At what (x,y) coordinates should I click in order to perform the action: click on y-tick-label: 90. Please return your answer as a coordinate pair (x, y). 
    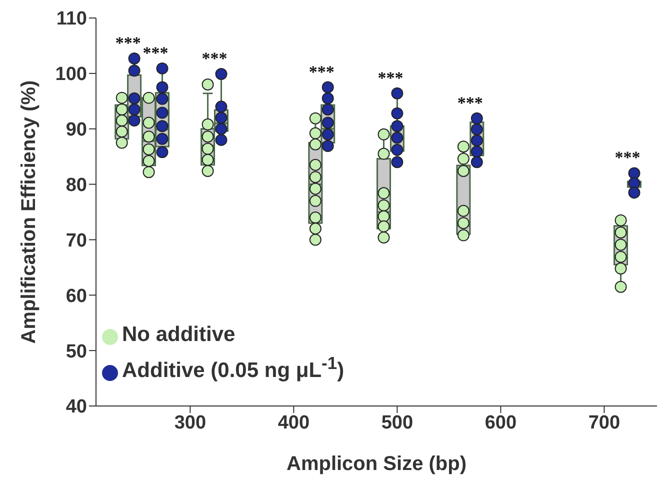
    Looking at the image, I should click on (76, 130).